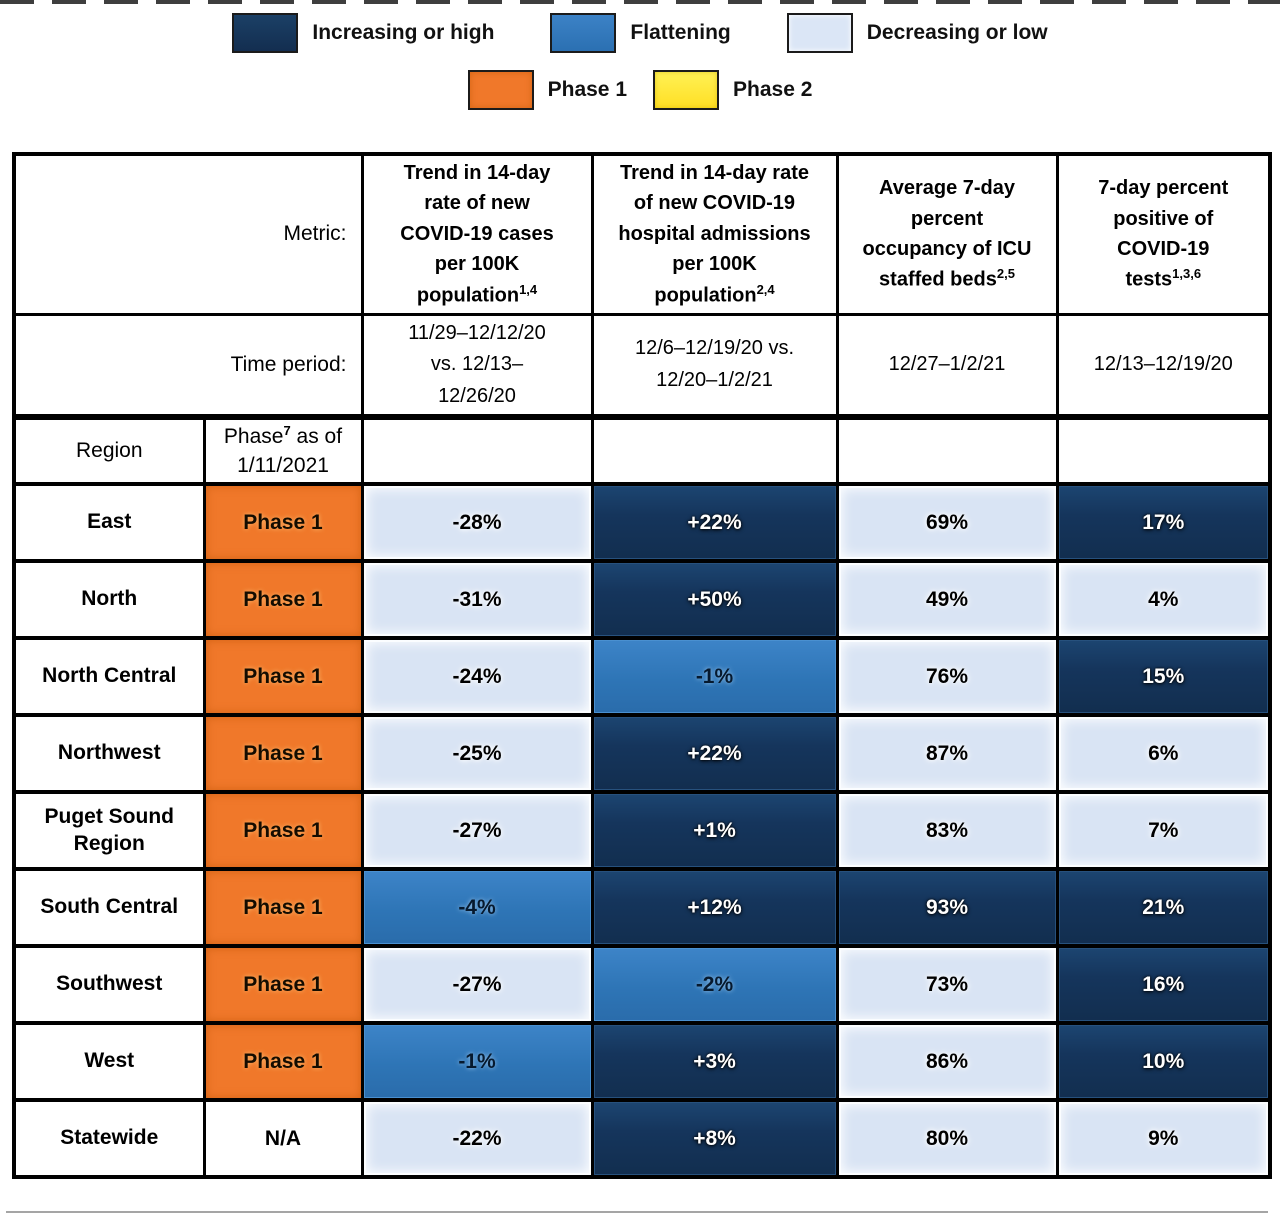 Image resolution: width=1280 pixels, height=1217 pixels. Describe the element at coordinates (642, 985) in the screenshot. I see `table-row: Southwest Phase 1 -27% -2% 73% 16%` at that location.